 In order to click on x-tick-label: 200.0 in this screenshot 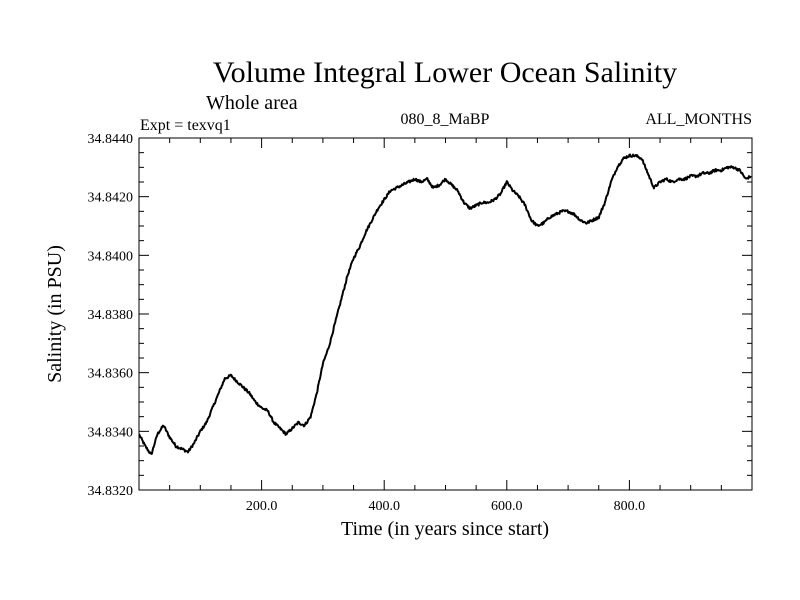, I will do `click(262, 506)`.